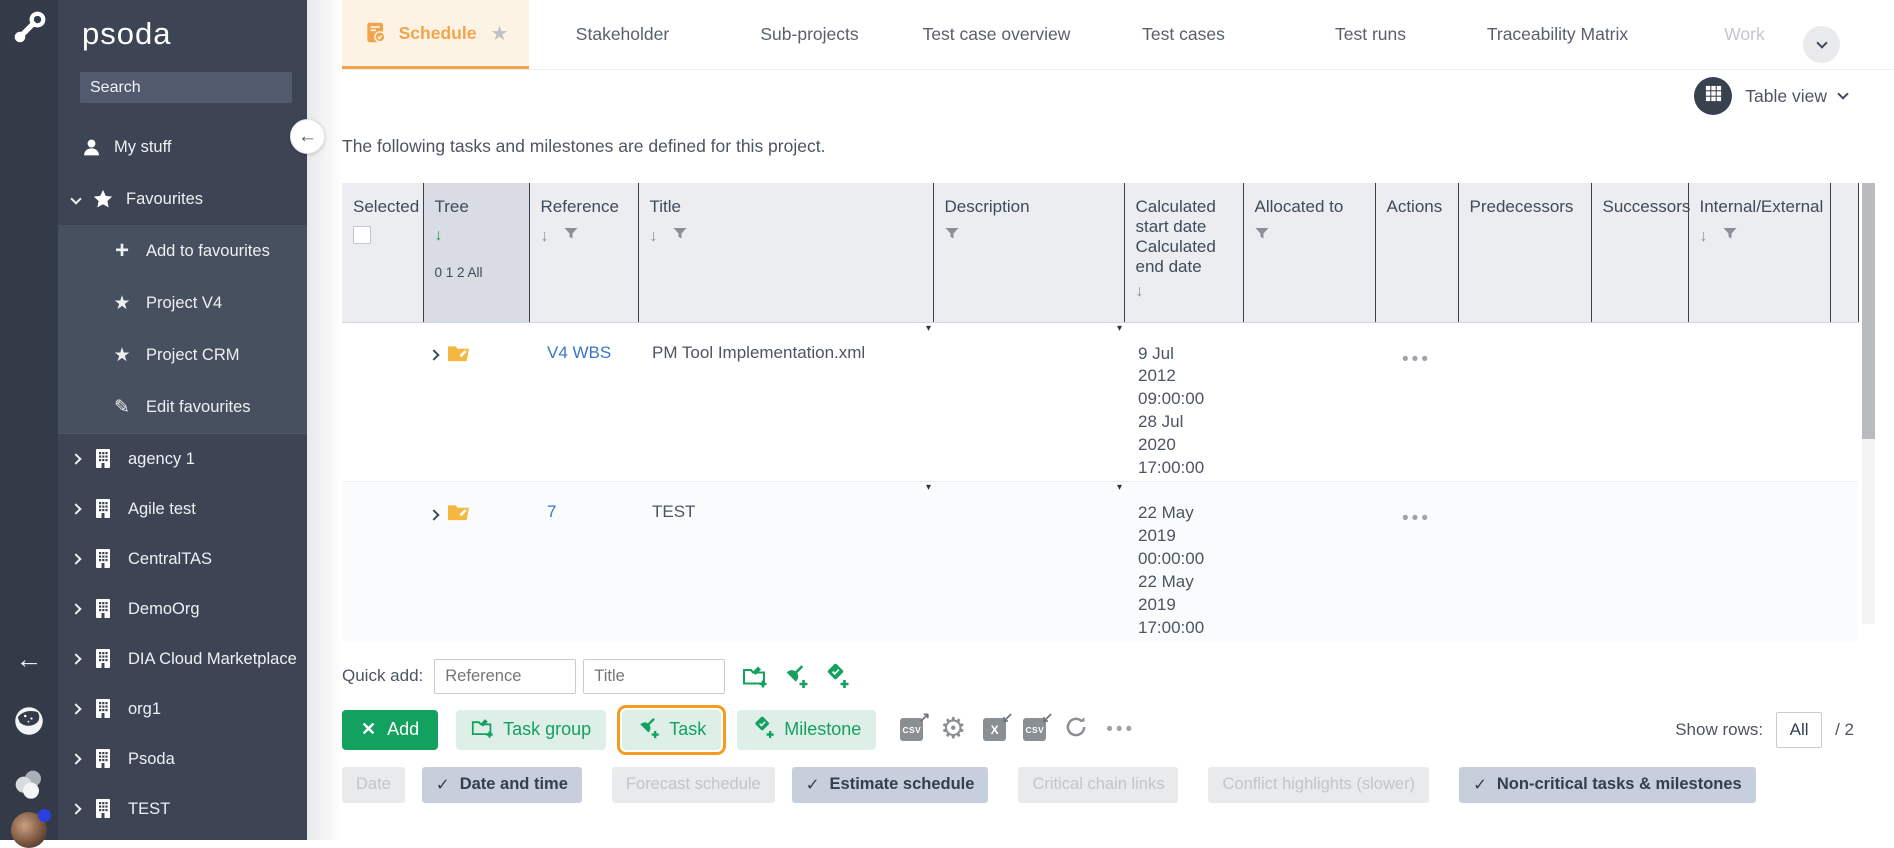 Image resolution: width=1894 pixels, height=848 pixels. Describe the element at coordinates (182, 709) in the screenshot. I see `sidebar-item-org1: org1` at that location.